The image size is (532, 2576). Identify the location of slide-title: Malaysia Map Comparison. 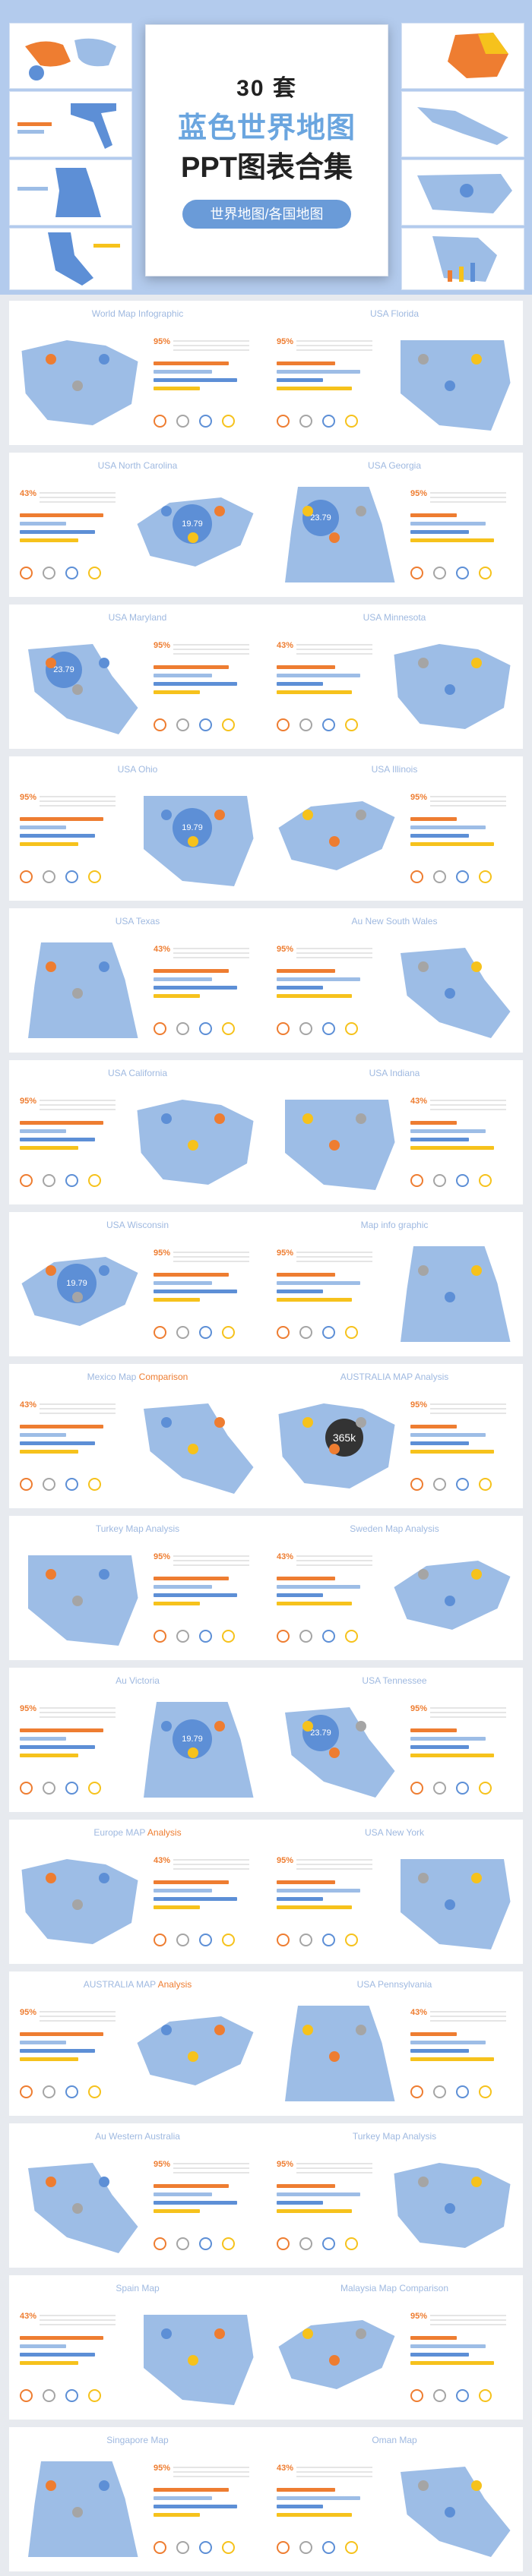
(394, 2288).